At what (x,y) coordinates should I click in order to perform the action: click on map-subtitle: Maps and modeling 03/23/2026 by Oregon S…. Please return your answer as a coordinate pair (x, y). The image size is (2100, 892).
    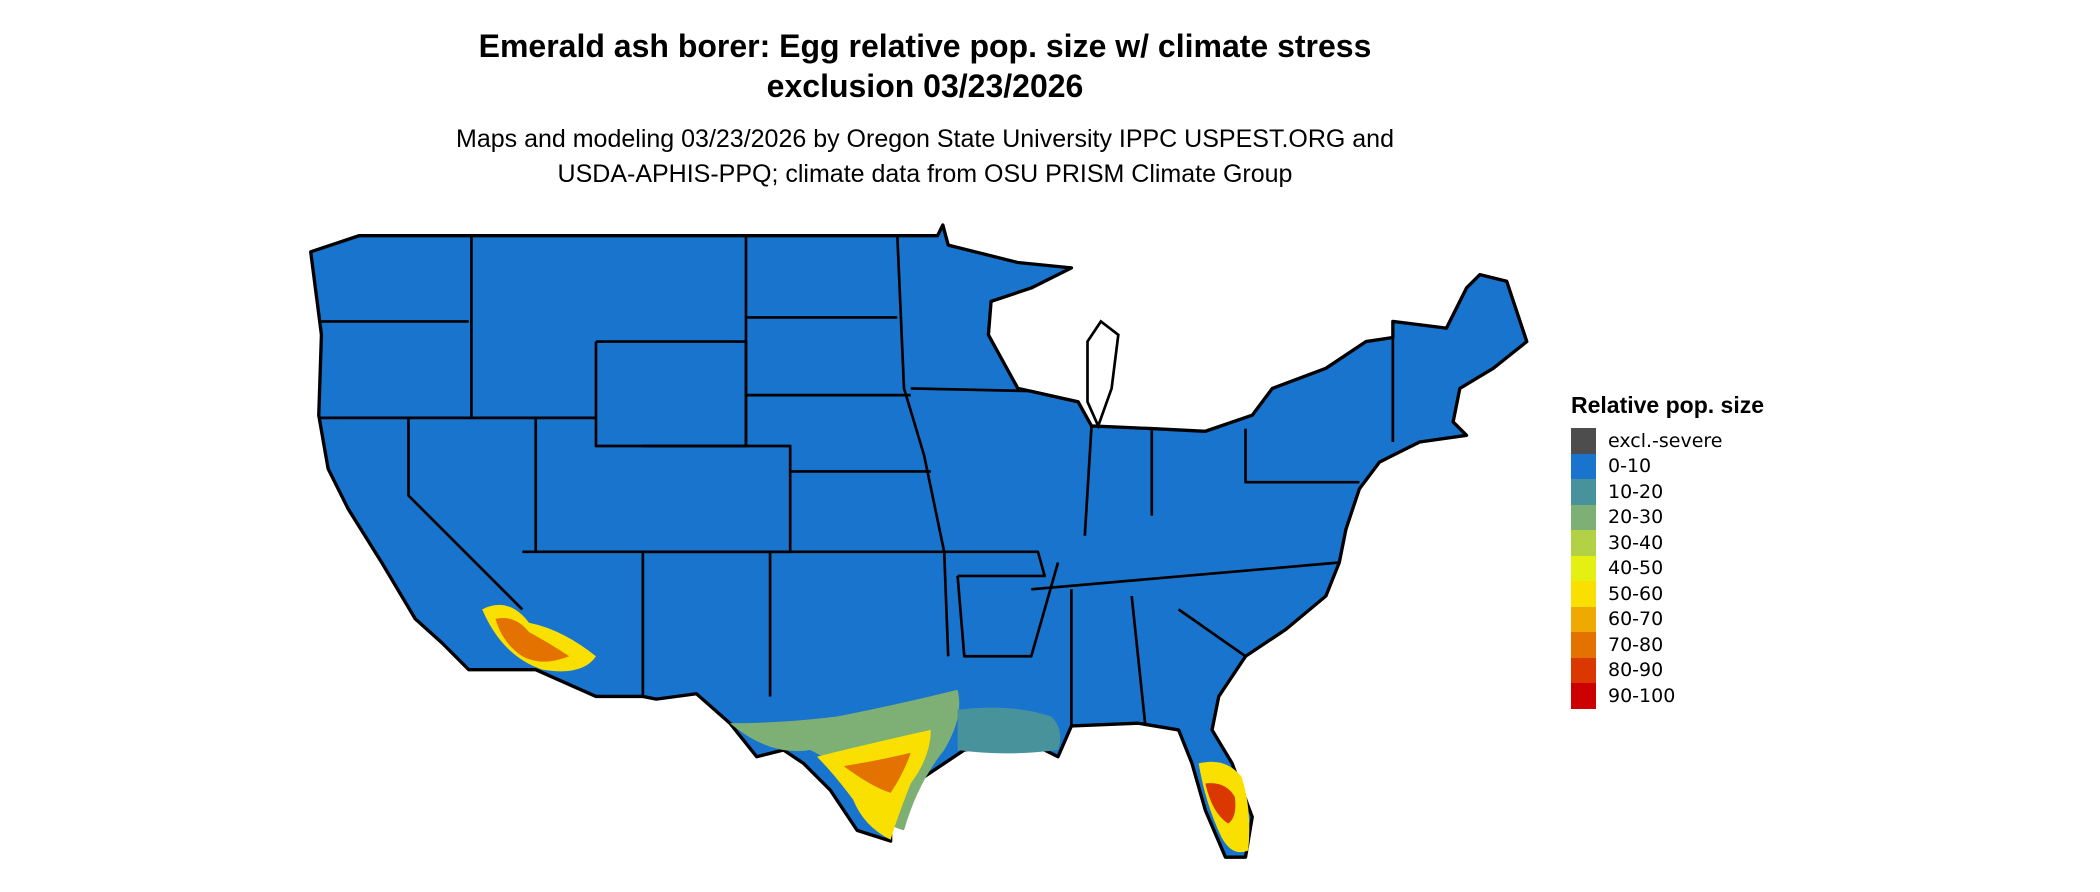
    Looking at the image, I should click on (925, 157).